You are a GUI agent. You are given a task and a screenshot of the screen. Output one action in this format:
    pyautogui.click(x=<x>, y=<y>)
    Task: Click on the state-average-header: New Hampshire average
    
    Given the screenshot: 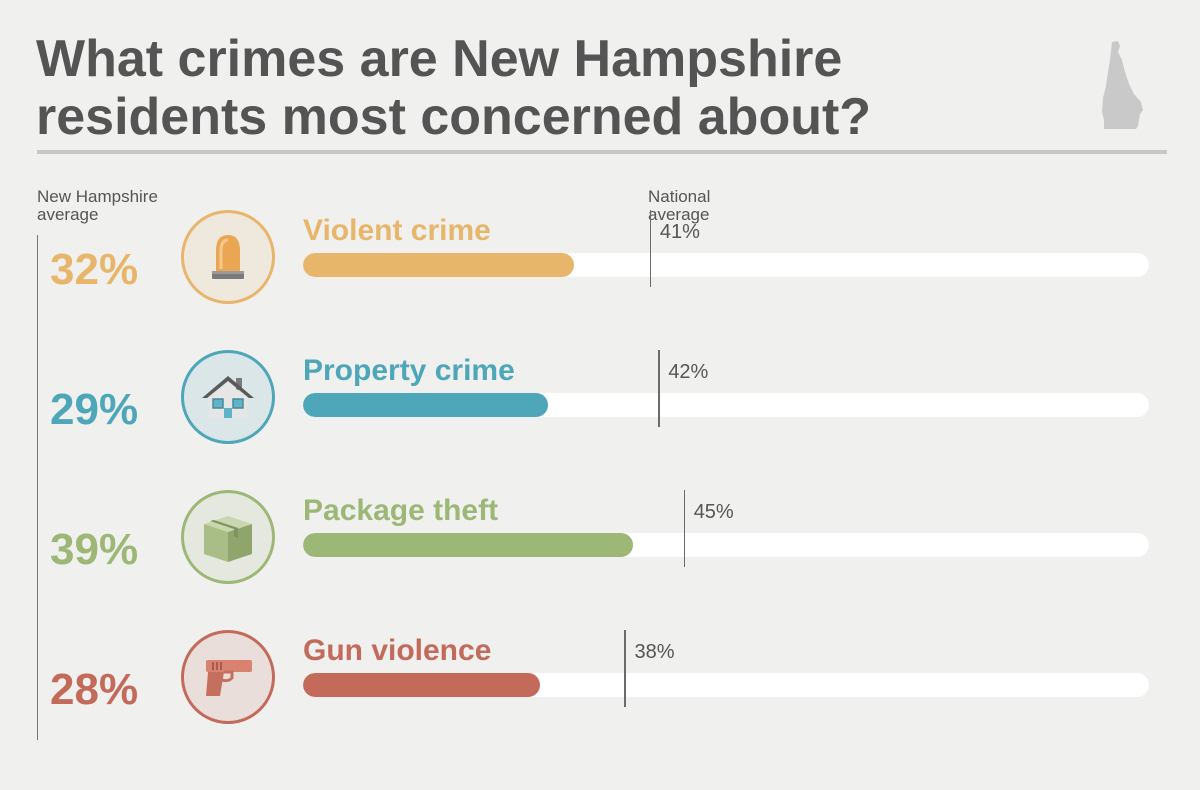 What is the action you would take?
    pyautogui.click(x=97, y=205)
    